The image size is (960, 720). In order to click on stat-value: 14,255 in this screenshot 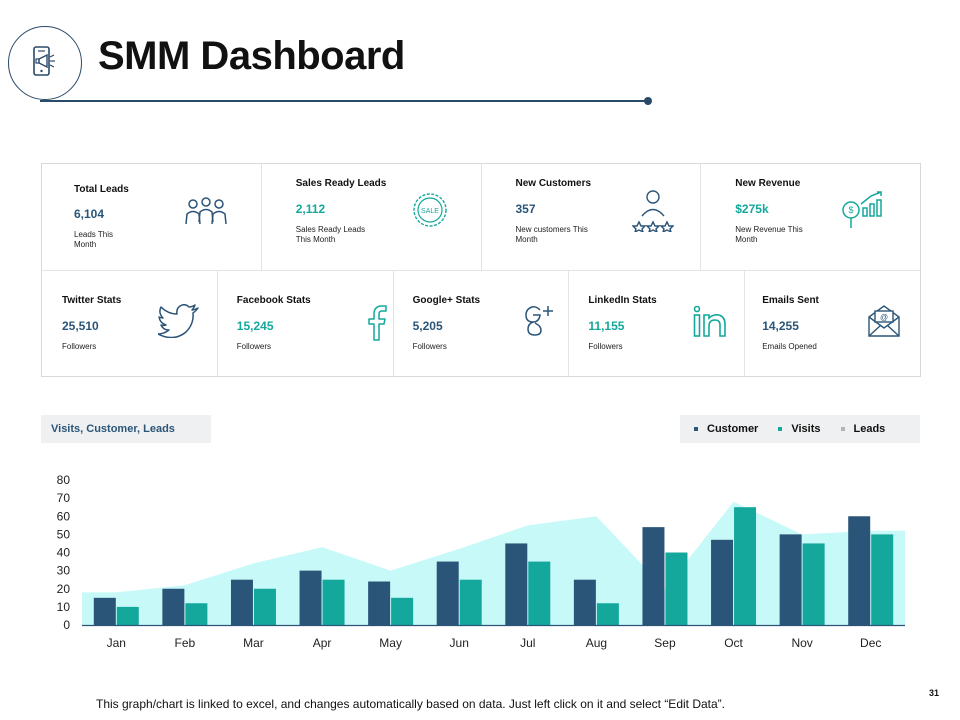, I will do `click(780, 326)`.